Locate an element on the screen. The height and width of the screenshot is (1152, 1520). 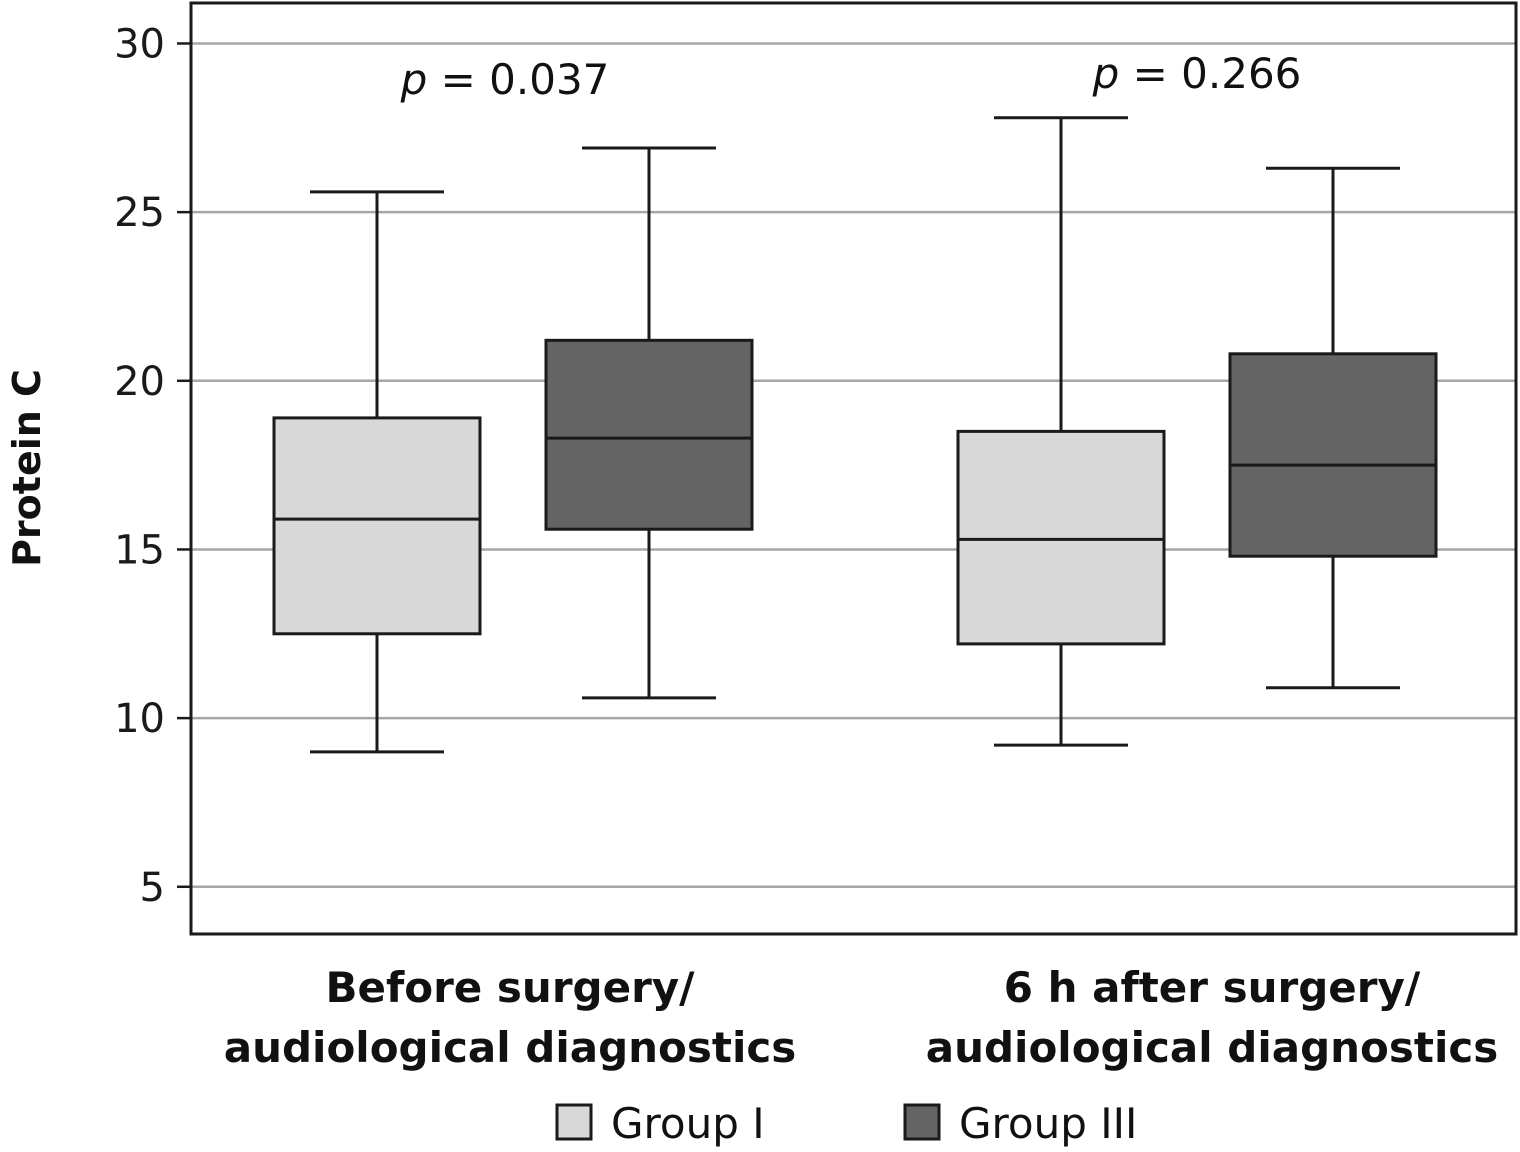
p-value-annotation: p = 0.266 is located at coordinates (1197, 73).